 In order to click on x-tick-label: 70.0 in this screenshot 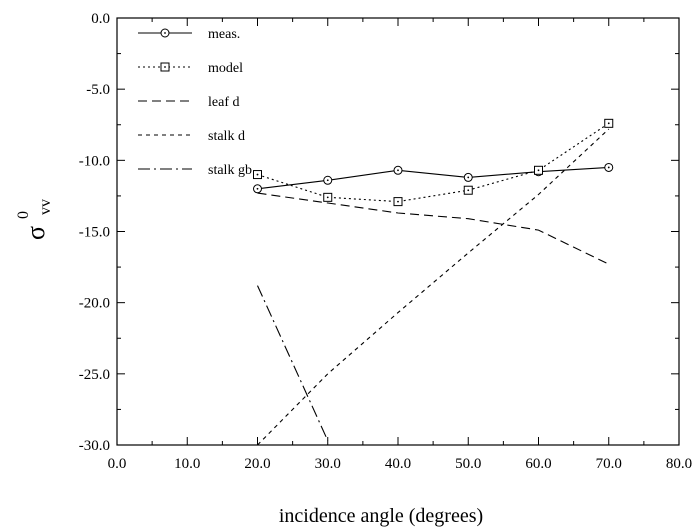, I will do `click(609, 464)`.